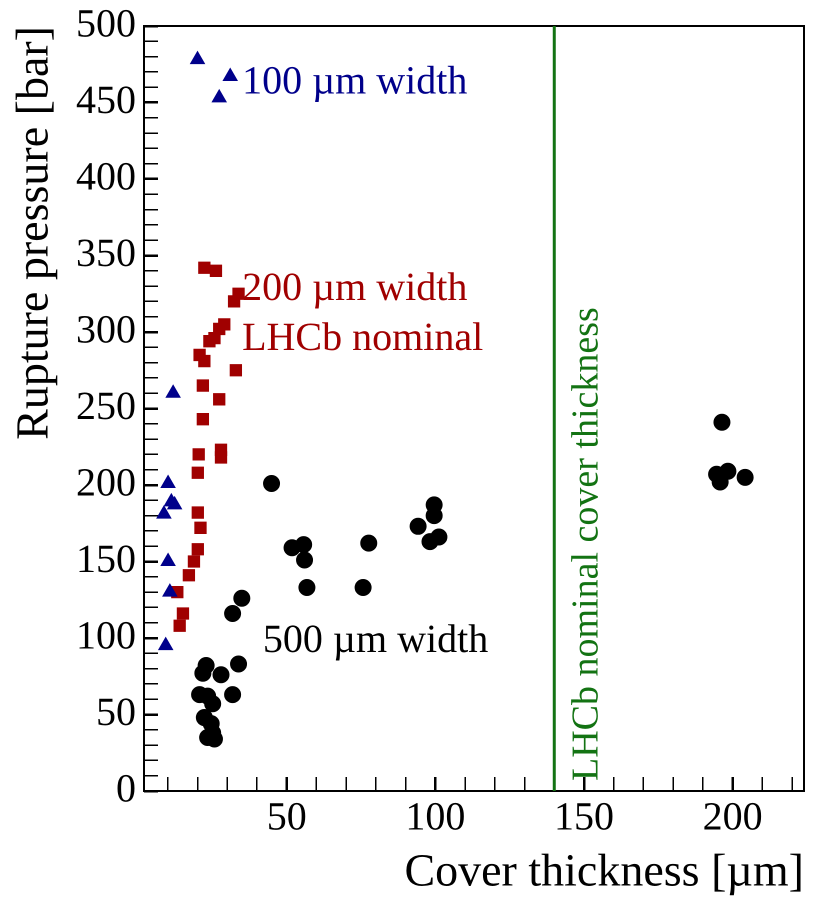  What do you see at coordinates (604, 870) in the screenshot?
I see `x-axis-title: Cover thickness [µm]` at bounding box center [604, 870].